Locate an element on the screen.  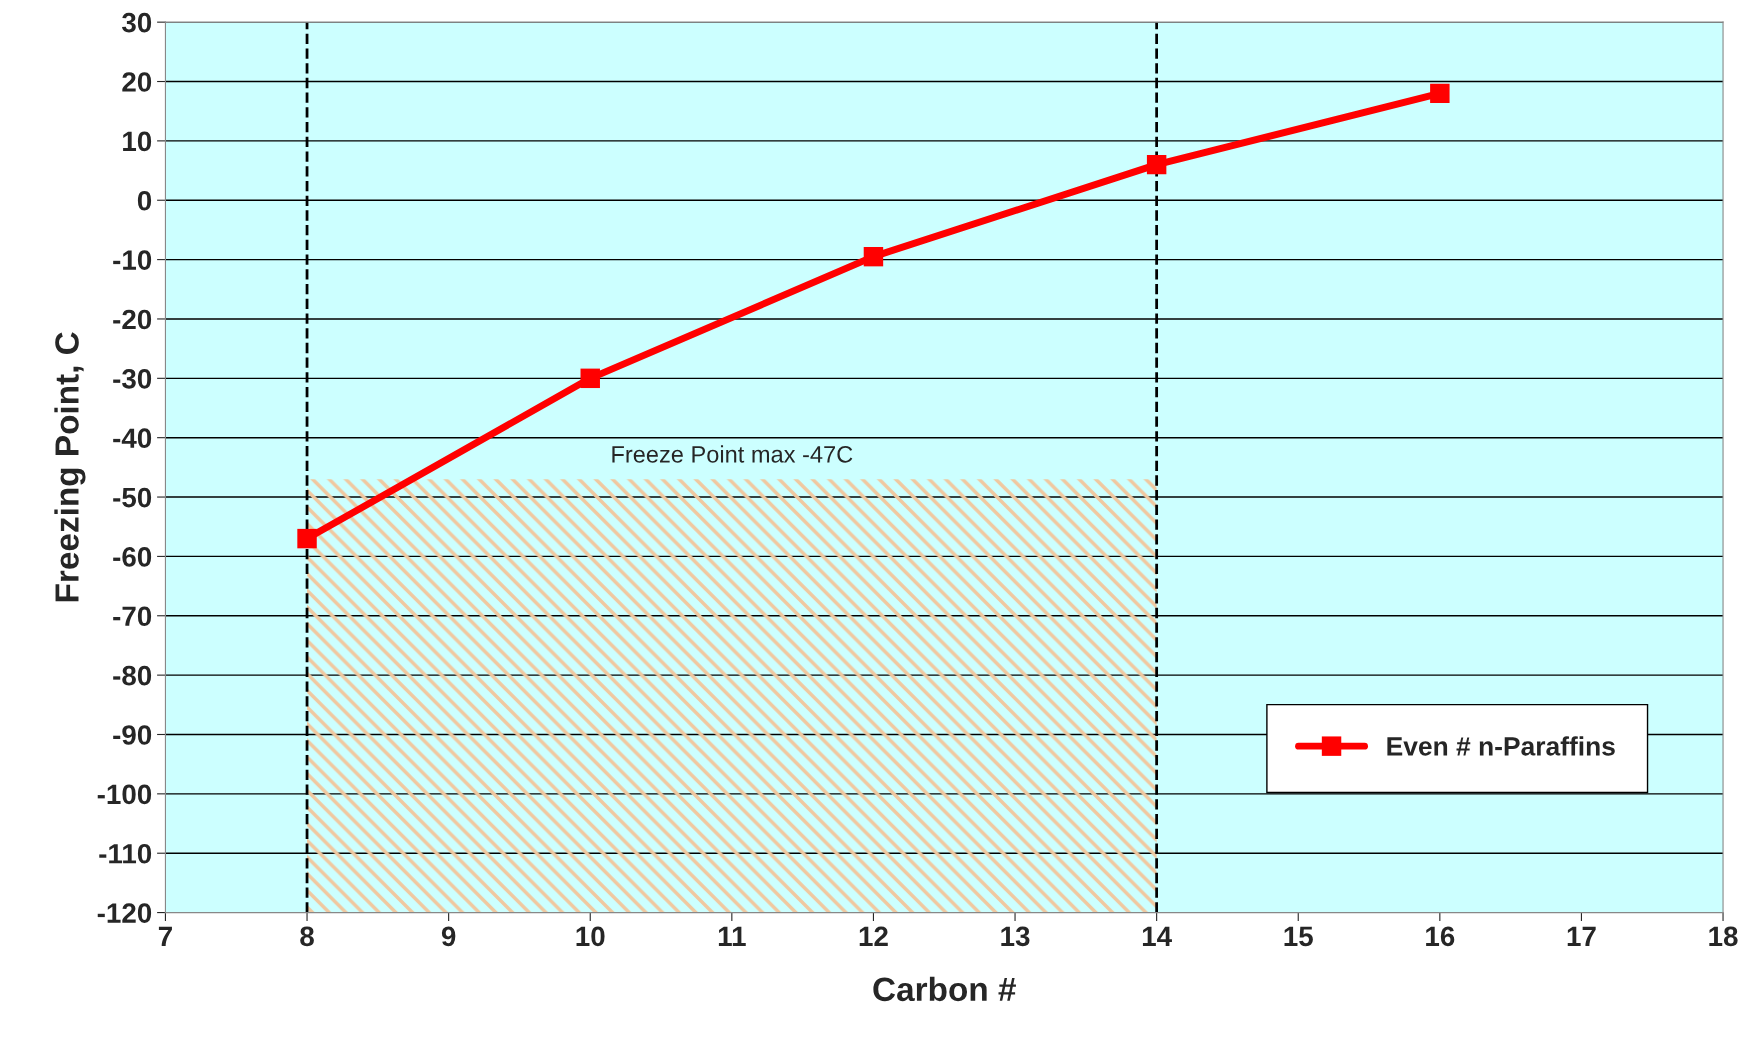
y-axis-title: Freezing Point, C is located at coordinates (70, 467).